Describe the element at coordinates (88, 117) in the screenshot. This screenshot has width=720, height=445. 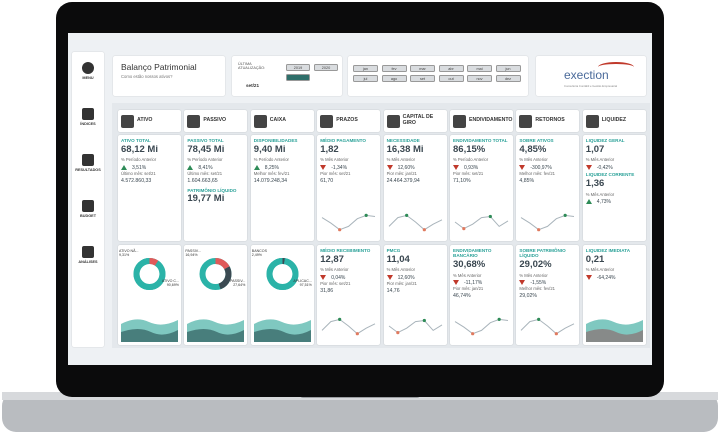
I see `menu-item: ÍNDICES` at that location.